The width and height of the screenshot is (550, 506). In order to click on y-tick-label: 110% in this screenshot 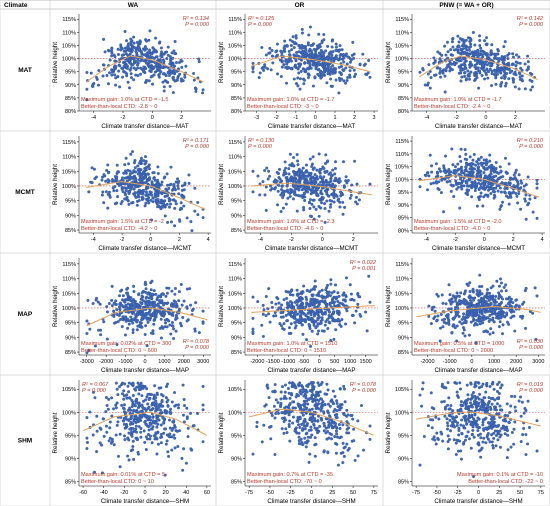, I will do `click(402, 33)`.